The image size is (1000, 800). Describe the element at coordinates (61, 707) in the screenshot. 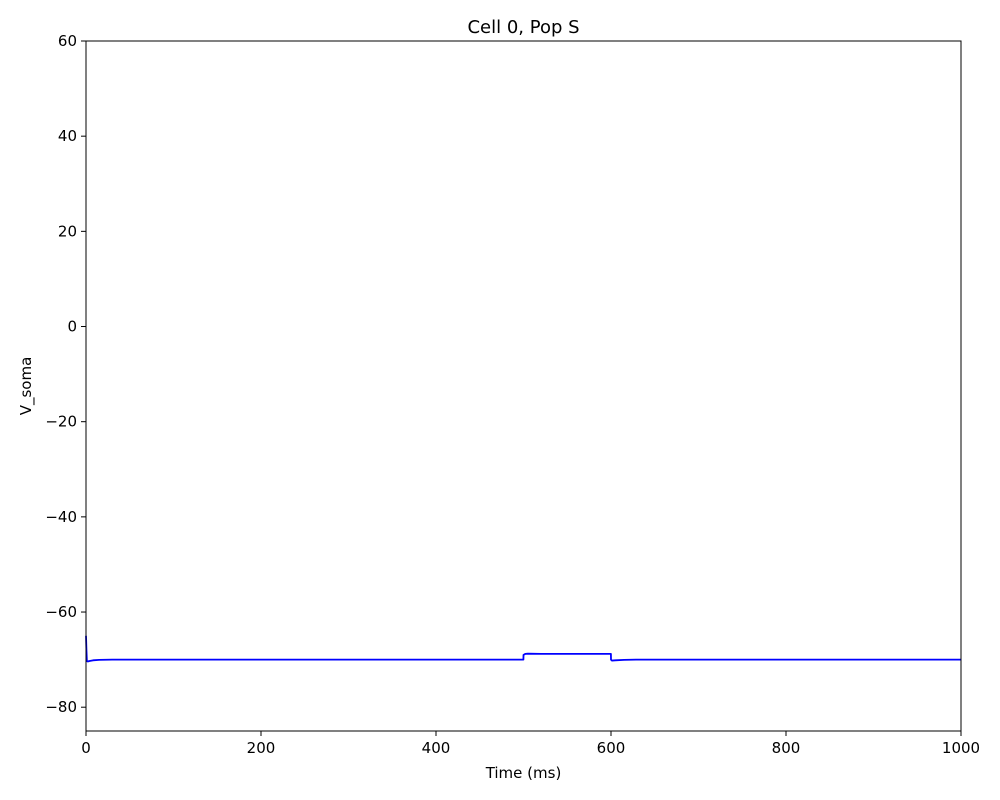

I see `y-tick-label: −80` at that location.